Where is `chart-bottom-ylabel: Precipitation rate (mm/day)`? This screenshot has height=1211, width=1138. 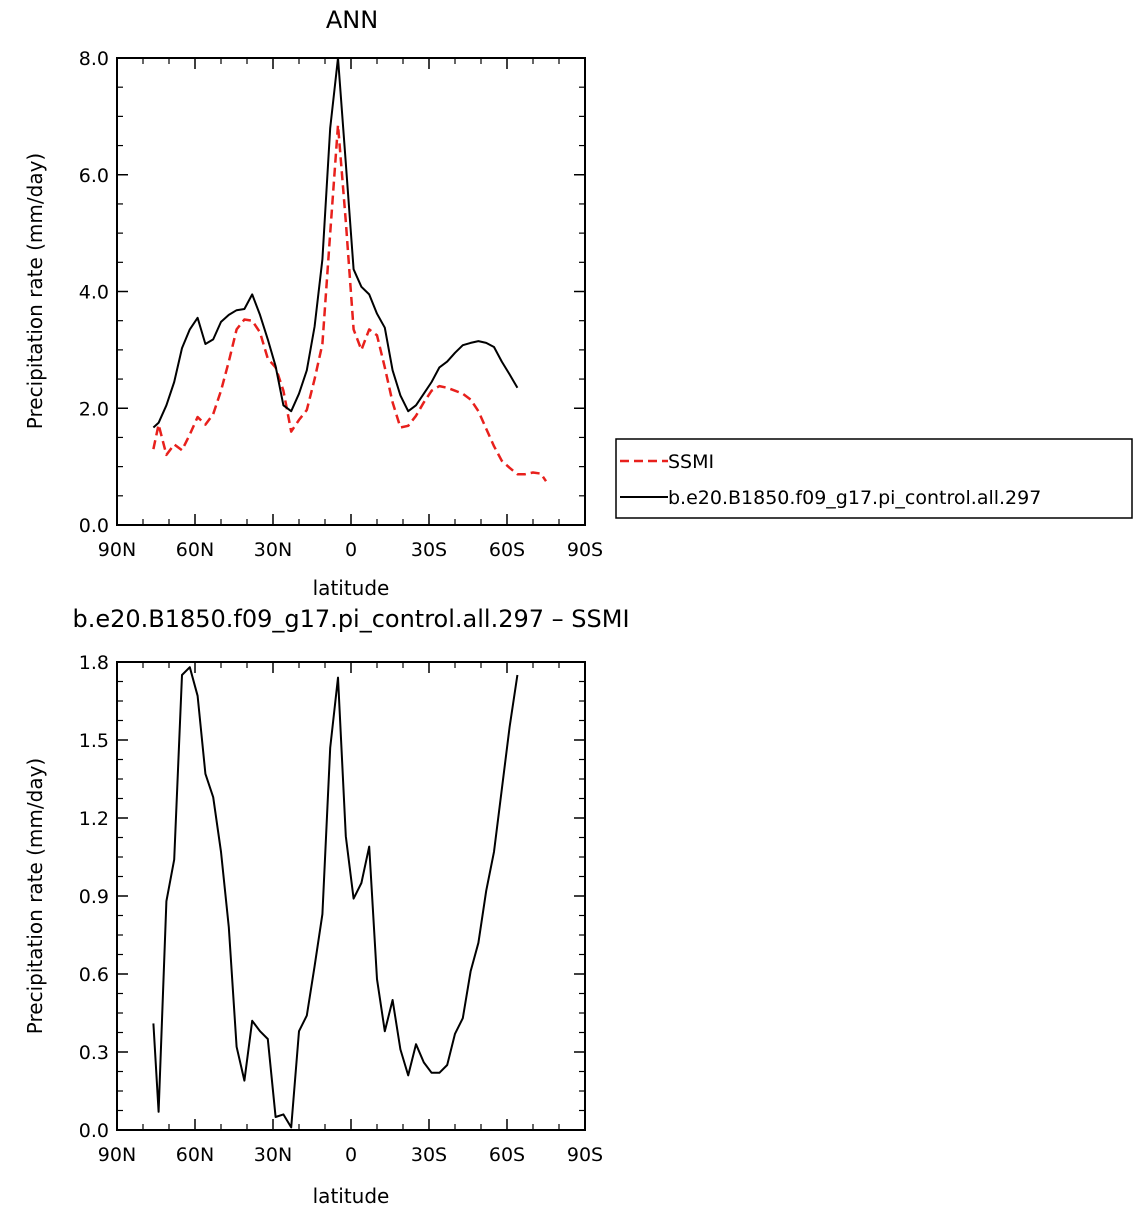
chart-bottom-ylabel: Precipitation rate (mm/day) is located at coordinates (35, 896).